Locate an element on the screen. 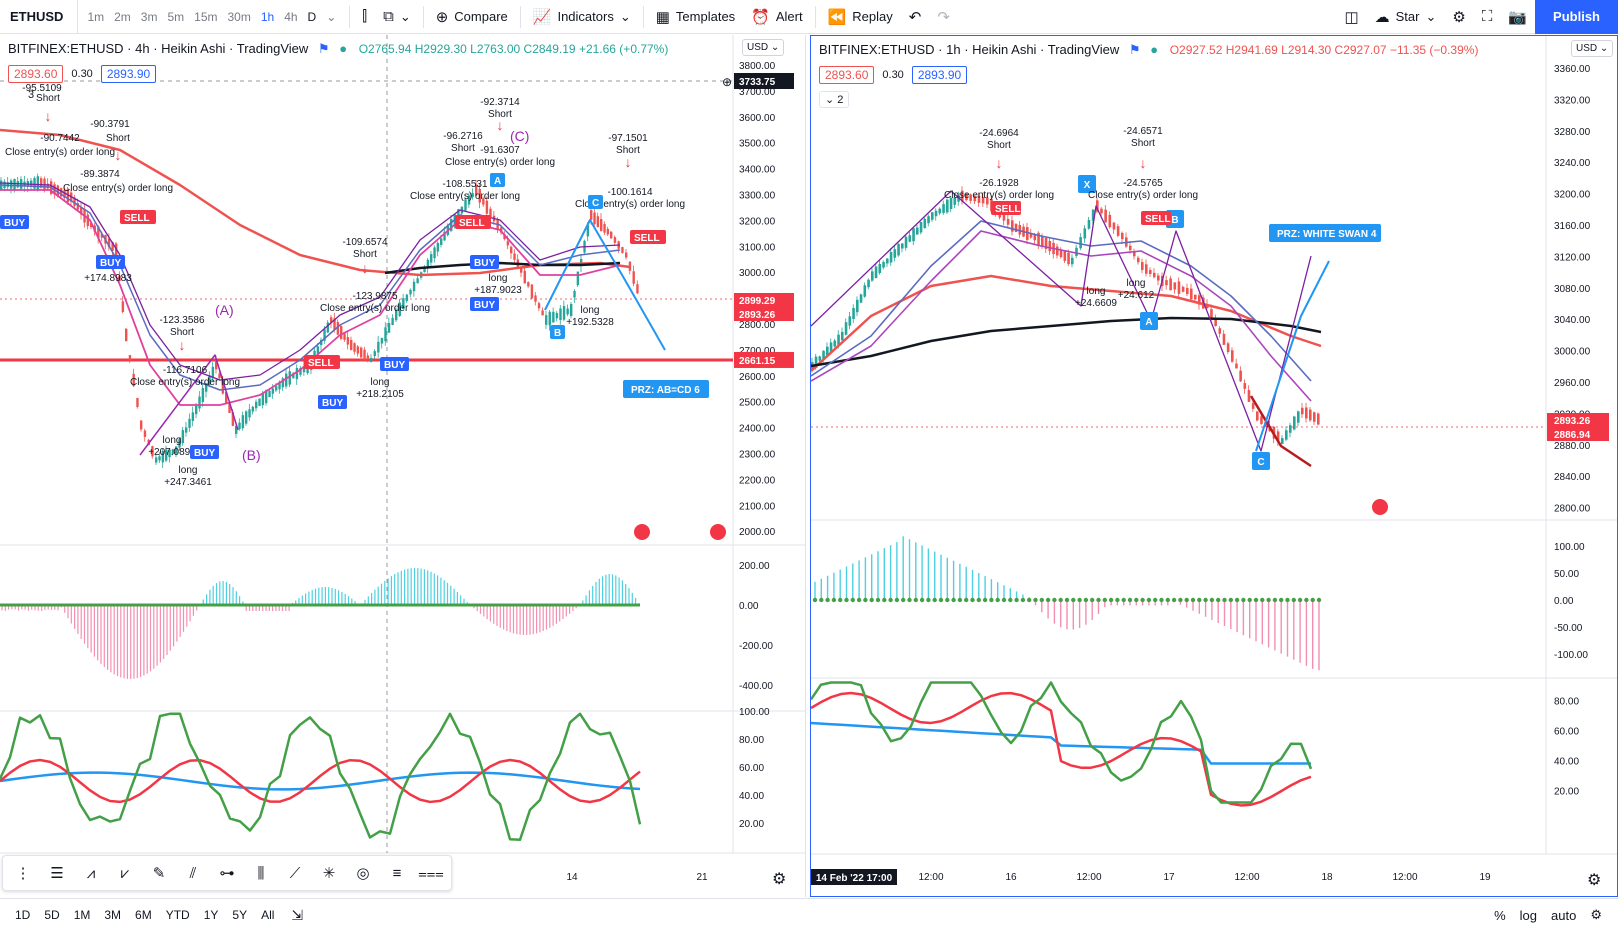  horizontal-line-icon: ⊶ is located at coordinates (227, 873).